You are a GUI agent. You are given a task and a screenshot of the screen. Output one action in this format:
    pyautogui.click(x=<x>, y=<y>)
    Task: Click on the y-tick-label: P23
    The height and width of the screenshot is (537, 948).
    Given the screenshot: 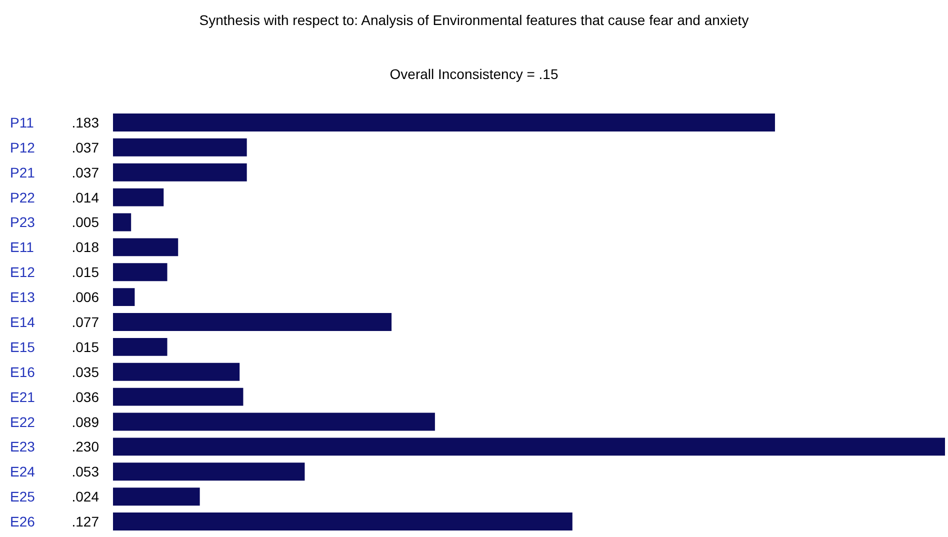 What is the action you would take?
    pyautogui.click(x=23, y=222)
    